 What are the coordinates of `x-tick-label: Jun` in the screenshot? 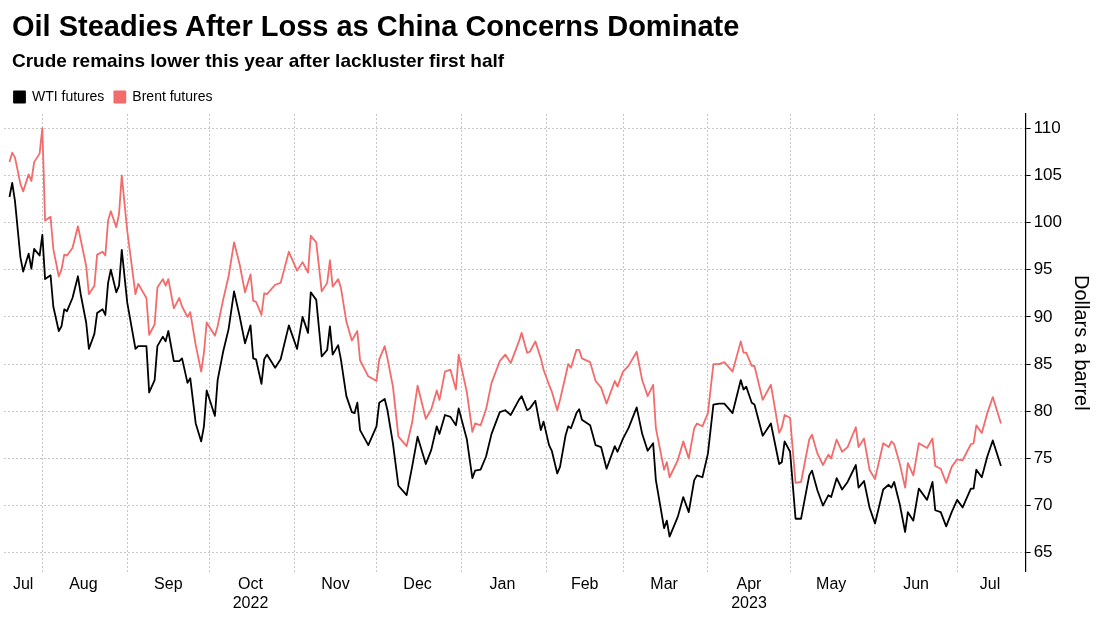 It's located at (916, 583).